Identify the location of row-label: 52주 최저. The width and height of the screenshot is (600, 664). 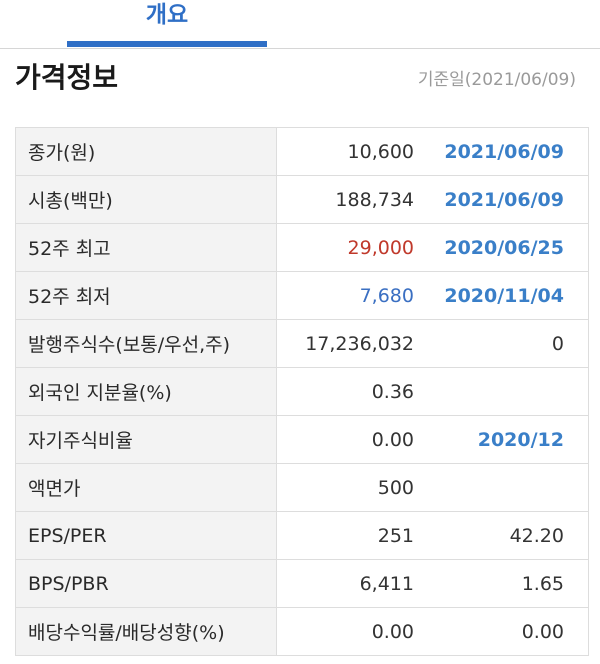
(146, 295).